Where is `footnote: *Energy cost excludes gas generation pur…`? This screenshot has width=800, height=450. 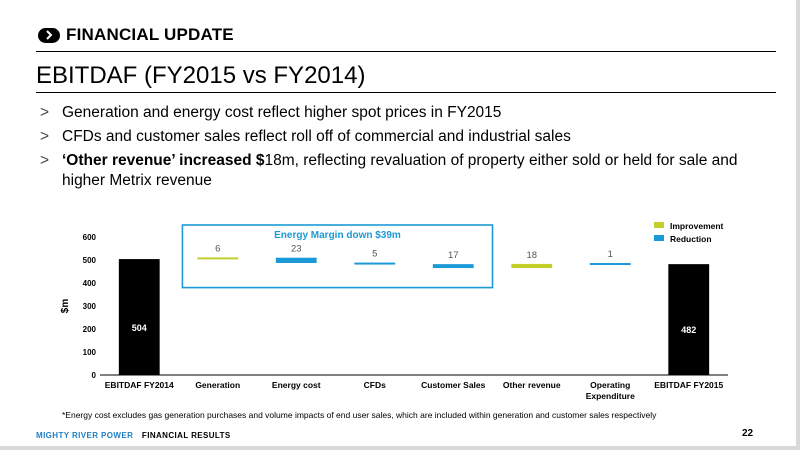 footnote: *Energy cost excludes gas generation pur… is located at coordinates (359, 415).